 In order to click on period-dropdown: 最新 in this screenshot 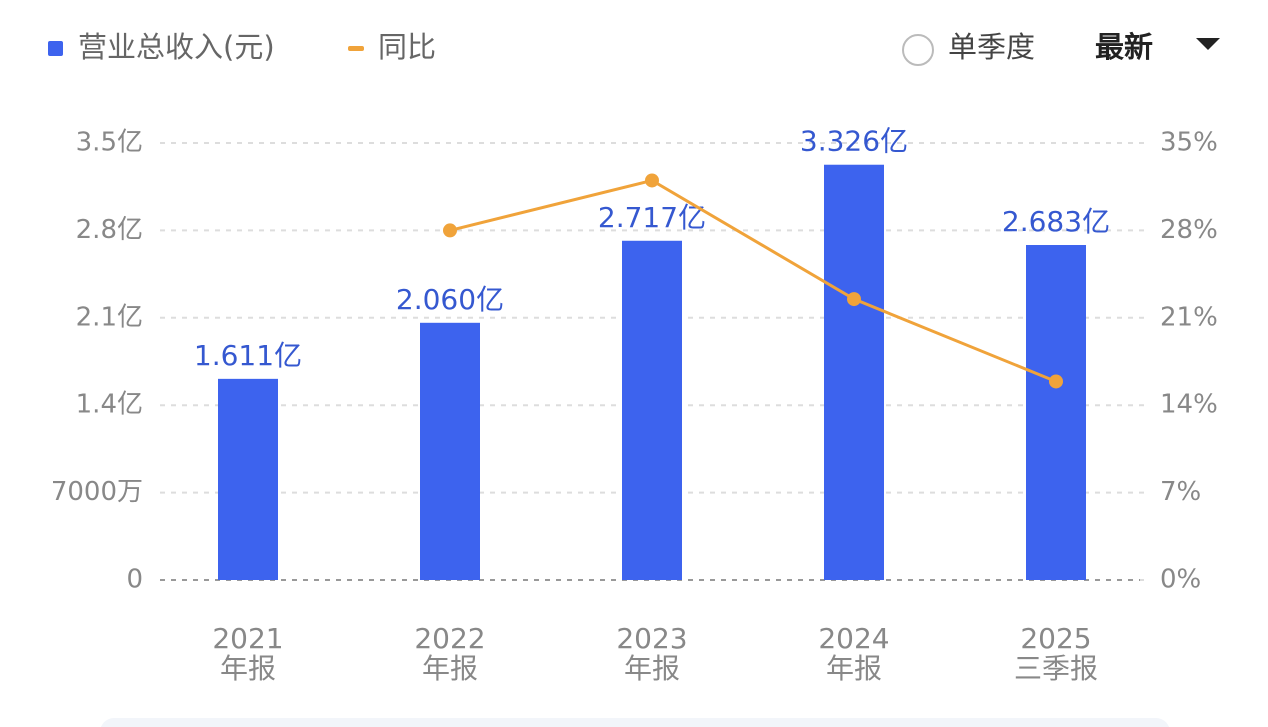, I will do `click(1157, 47)`.